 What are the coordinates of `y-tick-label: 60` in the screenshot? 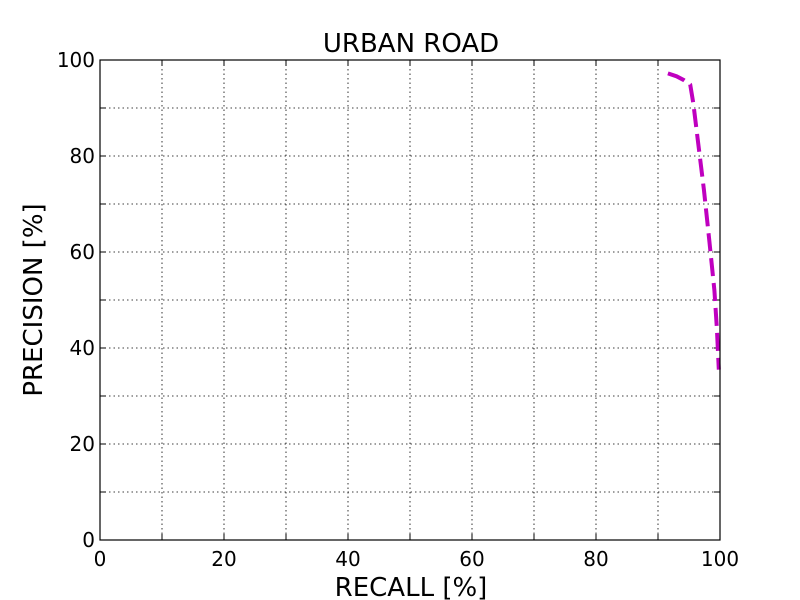 It's located at (82, 252).